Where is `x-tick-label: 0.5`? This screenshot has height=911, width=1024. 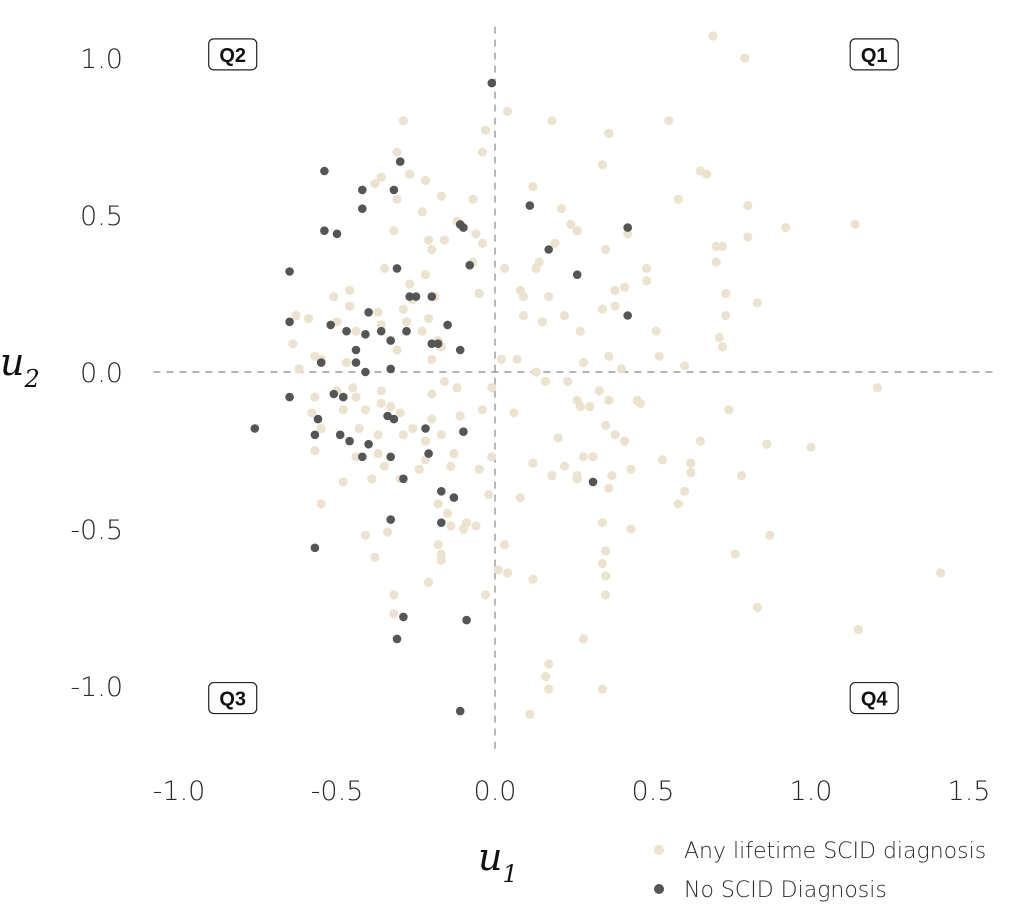 x-tick-label: 0.5 is located at coordinates (653, 791).